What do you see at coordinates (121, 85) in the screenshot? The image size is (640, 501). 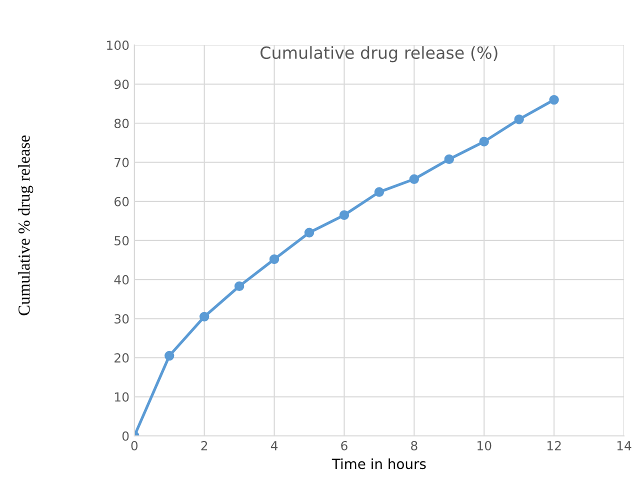 I see `y-tick-label: 90` at bounding box center [121, 85].